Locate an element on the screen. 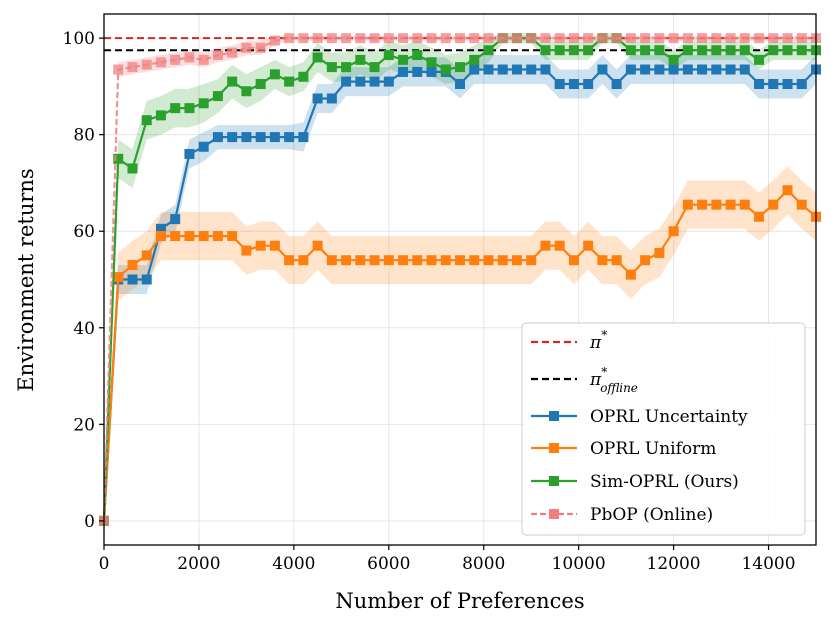 This screenshot has width=831, height=632. y-tick-label: 0 is located at coordinates (89, 522).